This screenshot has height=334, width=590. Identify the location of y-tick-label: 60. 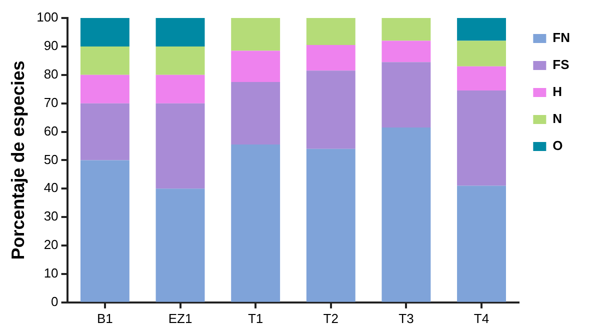
(51, 130).